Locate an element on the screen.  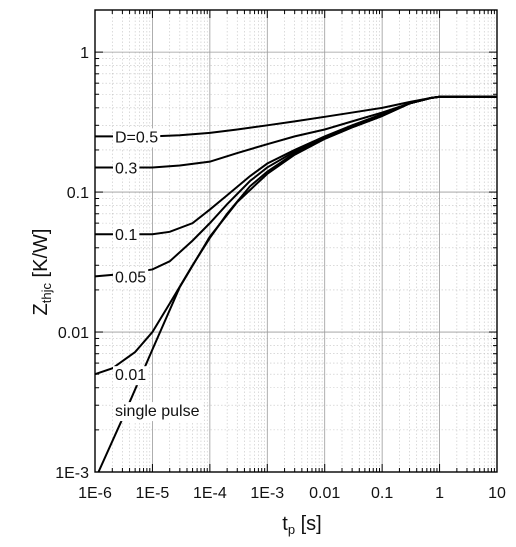
x-axis-title: tp [s] is located at coordinates (301, 525).